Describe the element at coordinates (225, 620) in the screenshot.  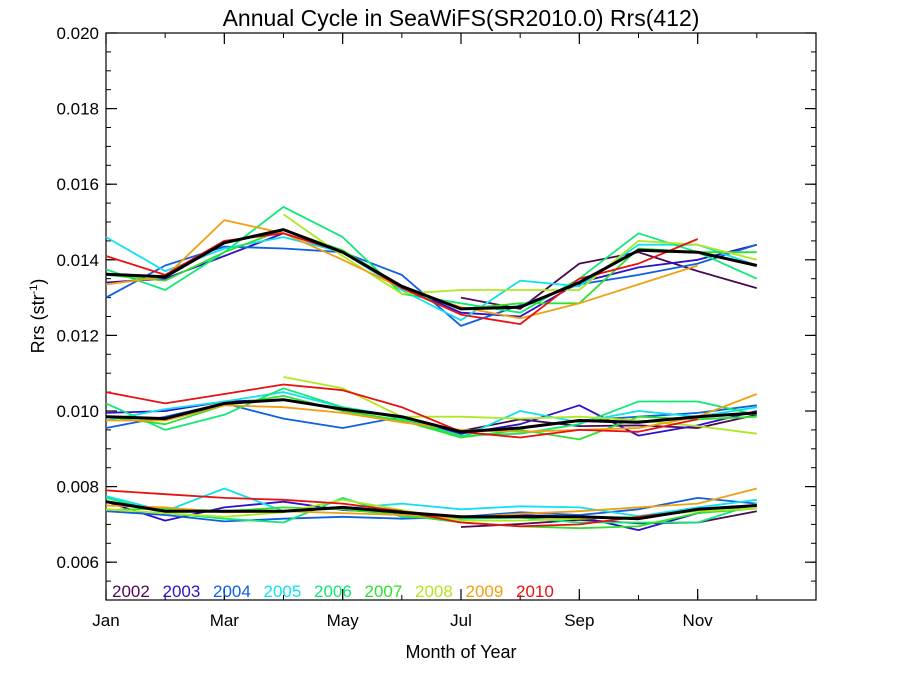
I see `x-tick-label-1: Mar` at that location.